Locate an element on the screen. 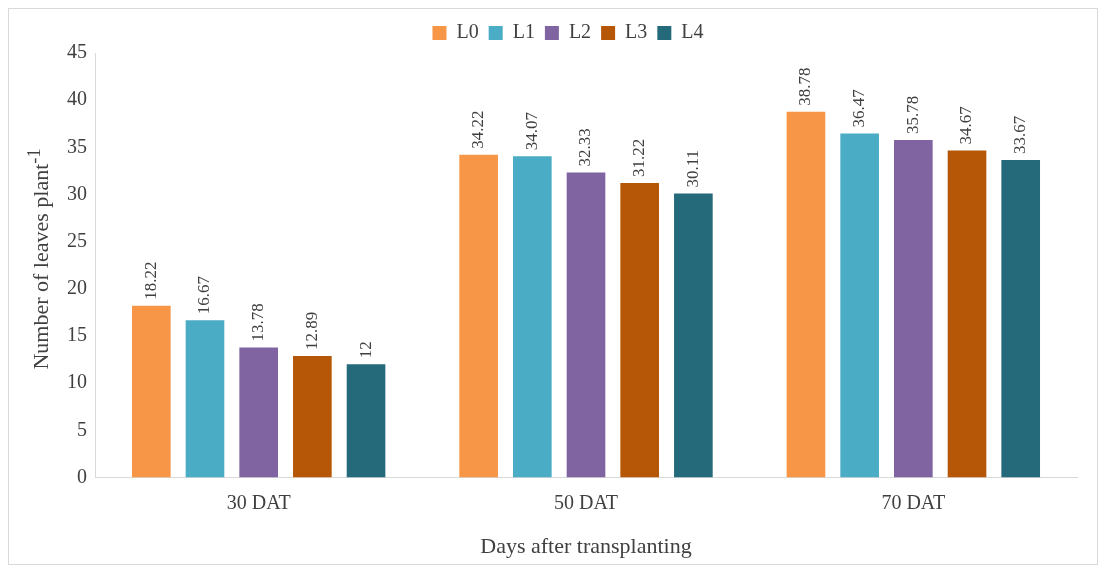 This screenshot has width=1106, height=573. y-tick-label: 10 is located at coordinates (77, 381).